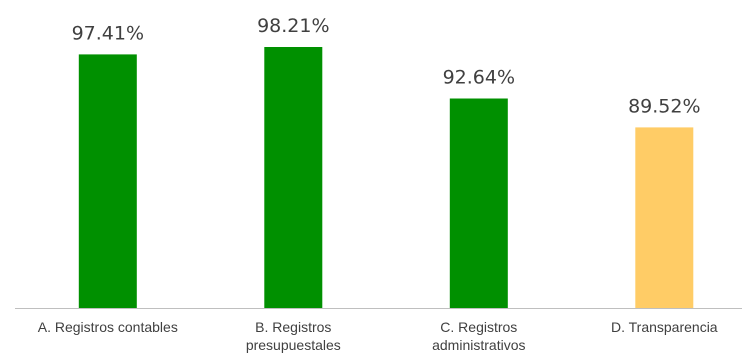 Image resolution: width=742 pixels, height=358 pixels. What do you see at coordinates (478, 336) in the screenshot?
I see `tick-label-c-registros-administrativos: C. Registros administrativos` at bounding box center [478, 336].